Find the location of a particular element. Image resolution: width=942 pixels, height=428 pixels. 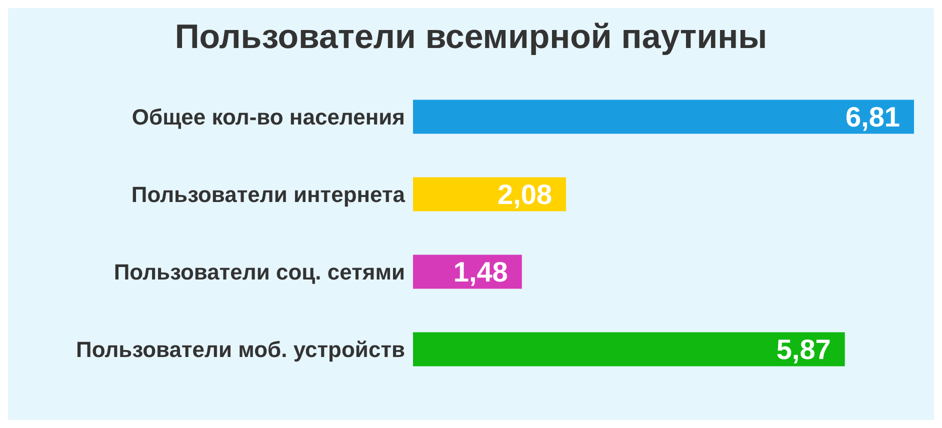

data-label: 2,08 is located at coordinates (525, 194).